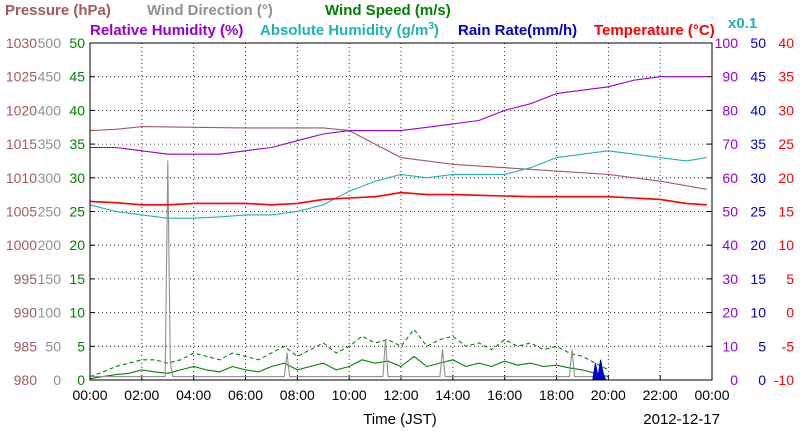  Describe the element at coordinates (599, 370) in the screenshot. I see `series-rain-rate-mm-h` at that location.